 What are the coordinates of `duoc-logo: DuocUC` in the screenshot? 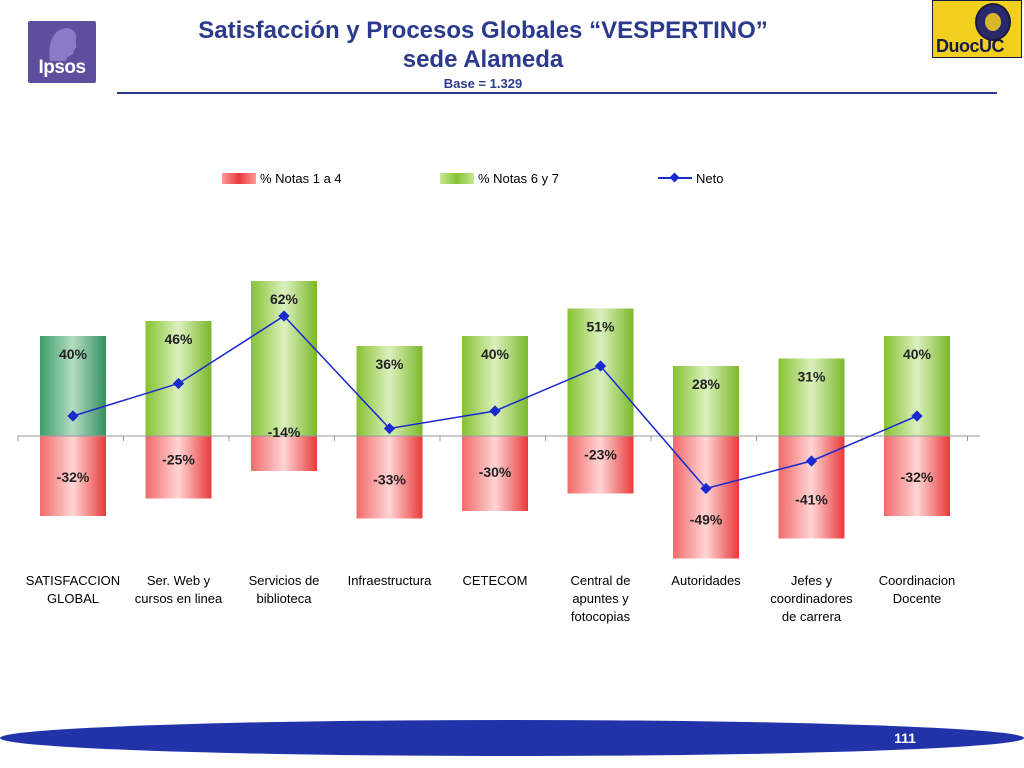 It's located at (977, 29).